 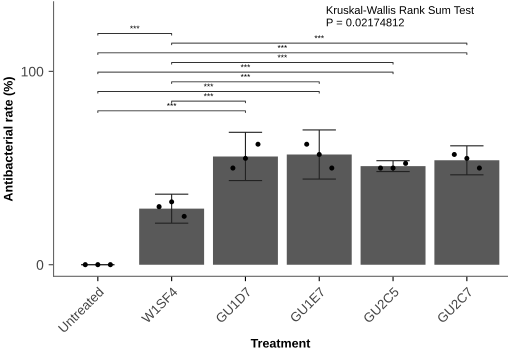 What do you see at coordinates (40, 265) in the screenshot?
I see `y-tick-label: 0` at bounding box center [40, 265].